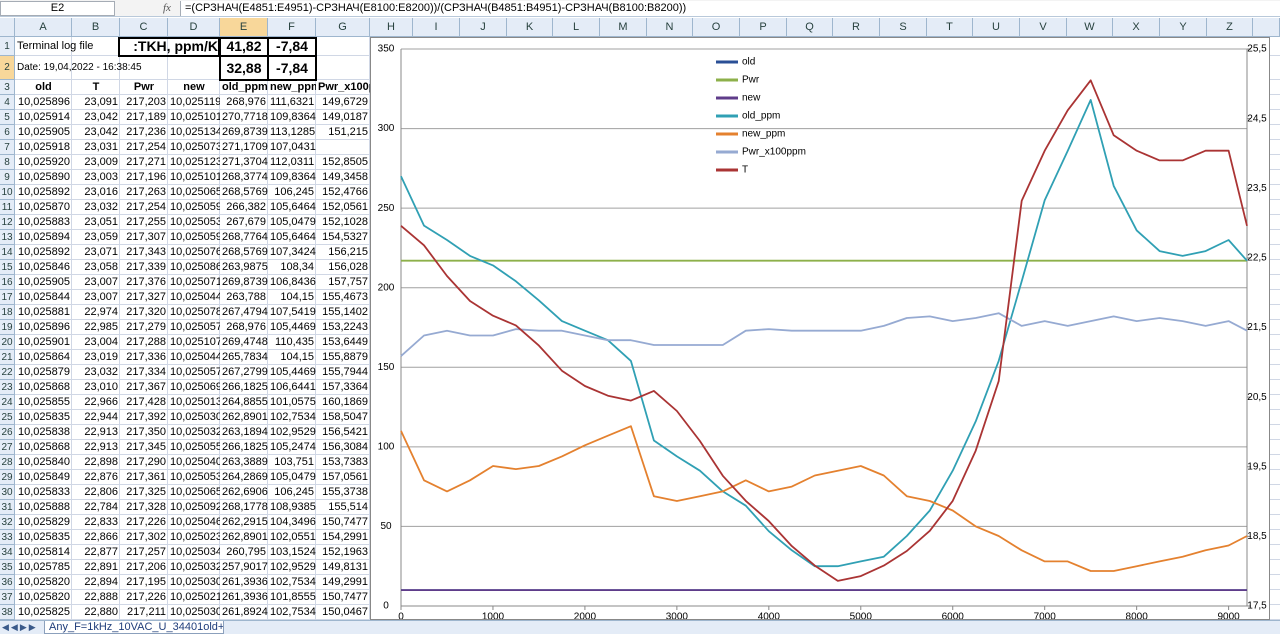 The height and width of the screenshot is (634, 1280). I want to click on cell: 217,203, so click(146, 102).